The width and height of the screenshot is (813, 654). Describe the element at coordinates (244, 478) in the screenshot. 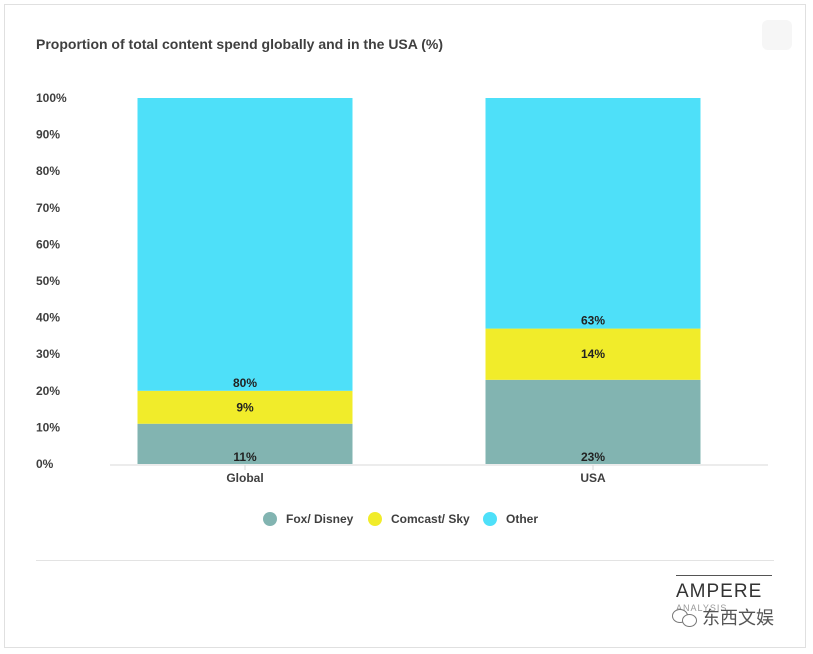

I see `x-tick-label: Global` at that location.